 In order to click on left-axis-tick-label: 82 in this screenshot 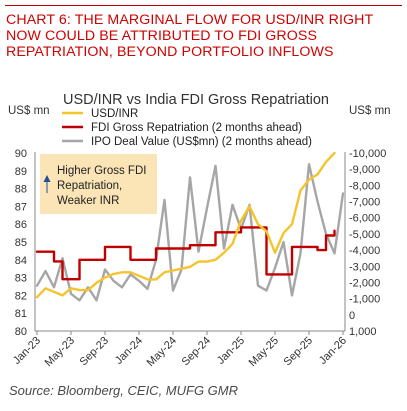, I will do `click(21, 296)`.